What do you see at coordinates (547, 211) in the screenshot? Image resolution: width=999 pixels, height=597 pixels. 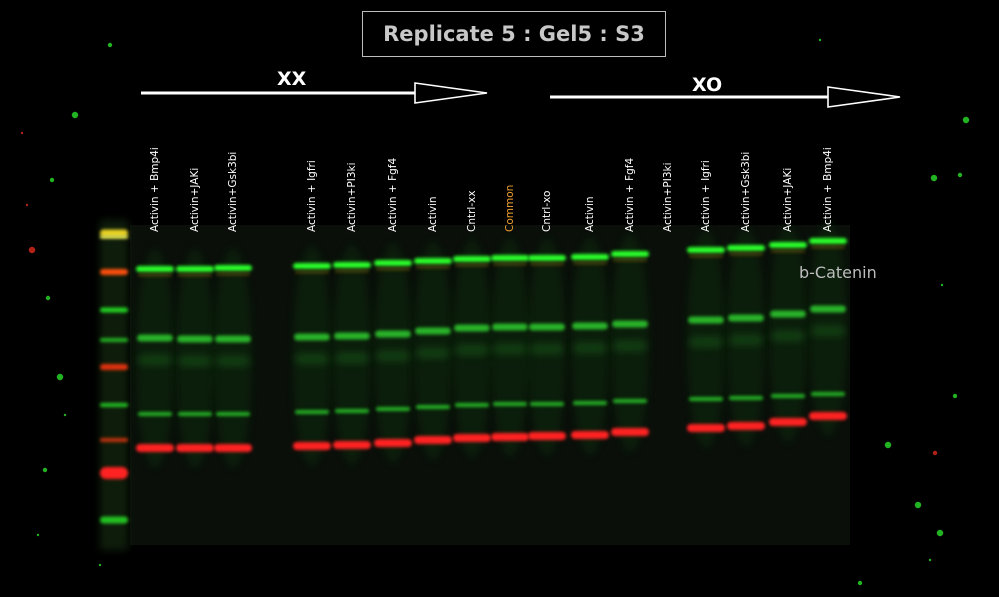 I see `lane-label-10: Cntrl-xo` at bounding box center [547, 211].